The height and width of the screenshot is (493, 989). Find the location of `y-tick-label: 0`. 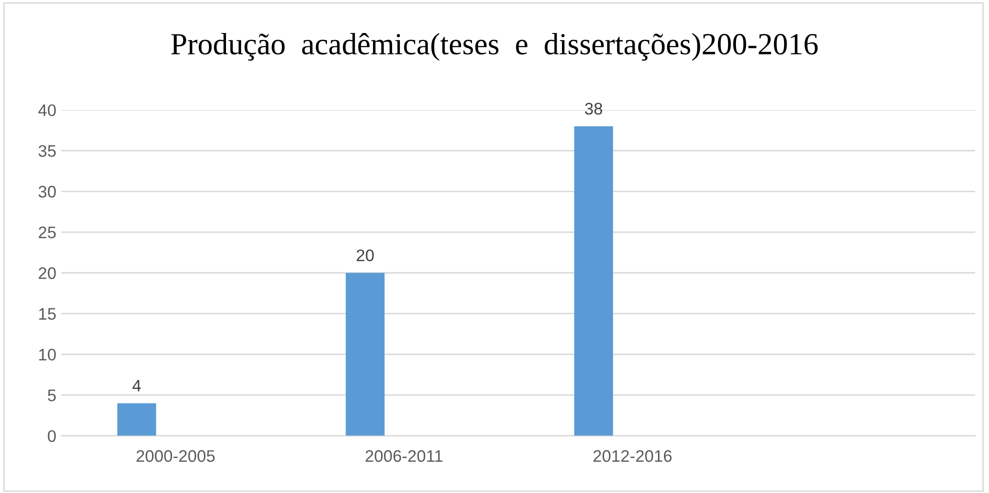

y-tick-label: 0 is located at coordinates (52, 436).